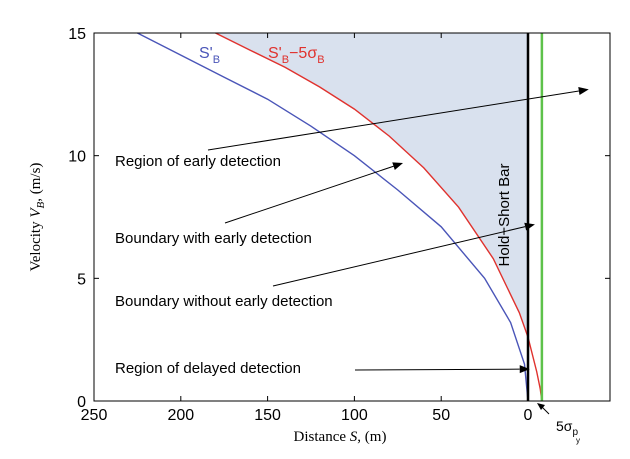  Describe the element at coordinates (77, 34) in the screenshot. I see `y-tick-label-3: 15` at that location.